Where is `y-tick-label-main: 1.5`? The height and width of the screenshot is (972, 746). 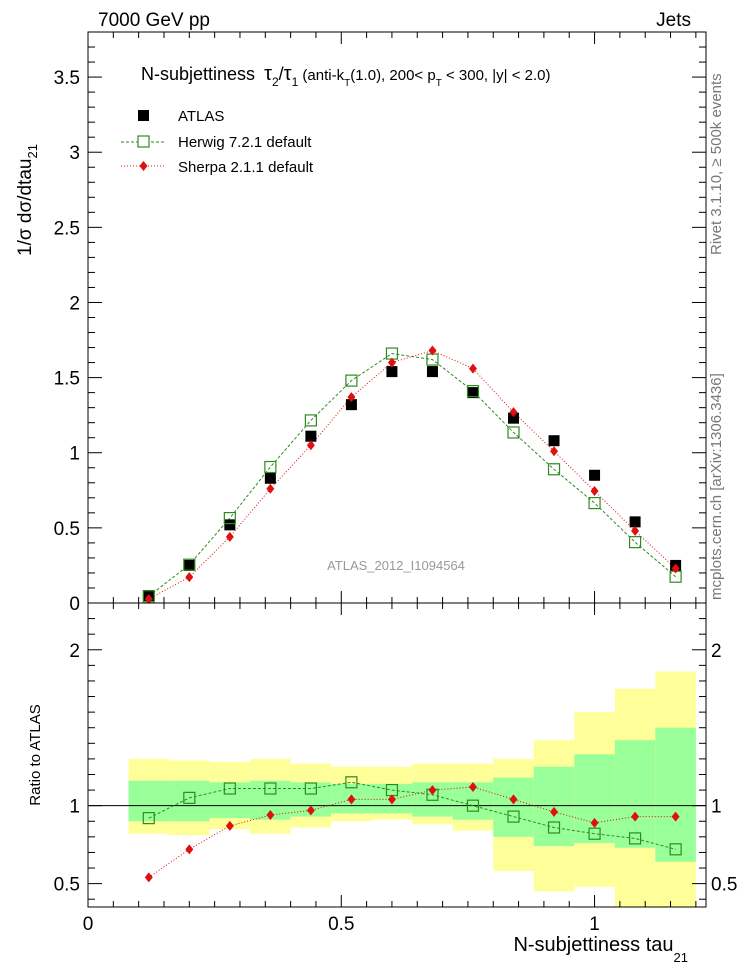
y-tick-label-main: 1.5 is located at coordinates (67, 379).